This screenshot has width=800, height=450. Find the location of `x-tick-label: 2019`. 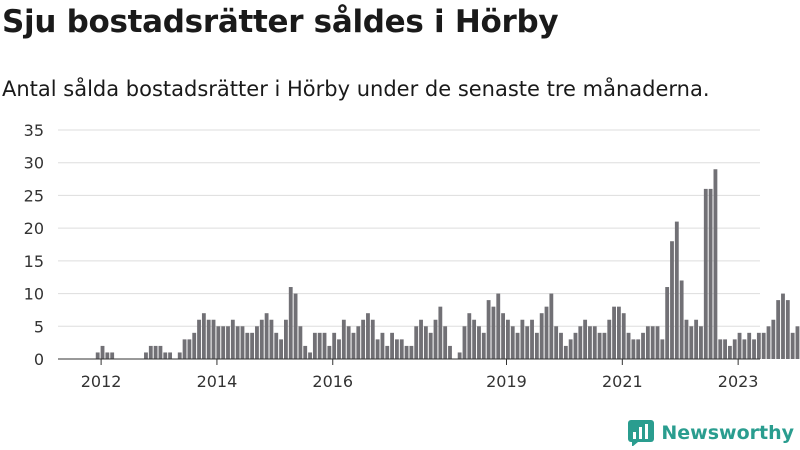

x-tick-label: 2019 is located at coordinates (506, 381).